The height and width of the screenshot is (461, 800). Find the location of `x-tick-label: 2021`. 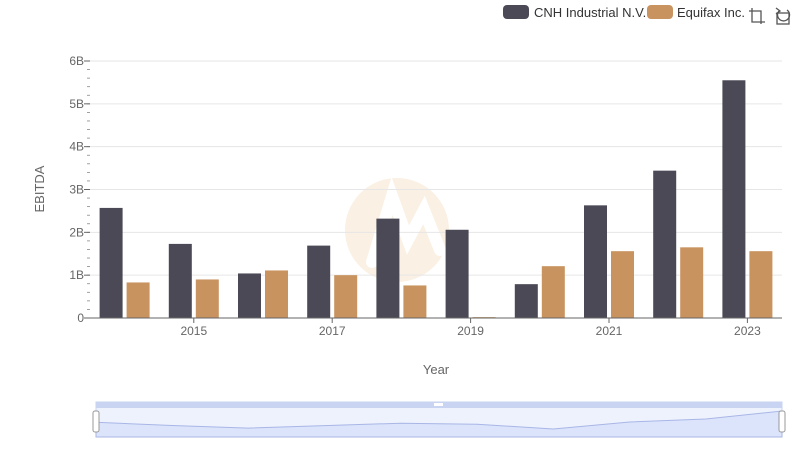

x-tick-label: 2021 is located at coordinates (609, 331).